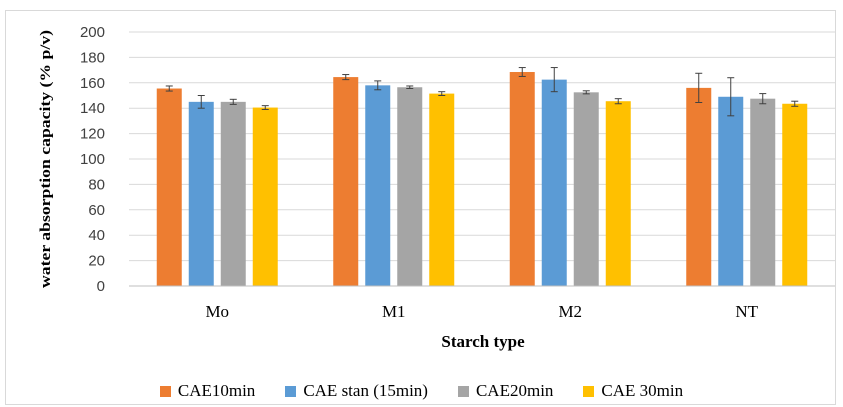 This screenshot has width=843, height=407. I want to click on y-tick-label: 40, so click(96, 235).